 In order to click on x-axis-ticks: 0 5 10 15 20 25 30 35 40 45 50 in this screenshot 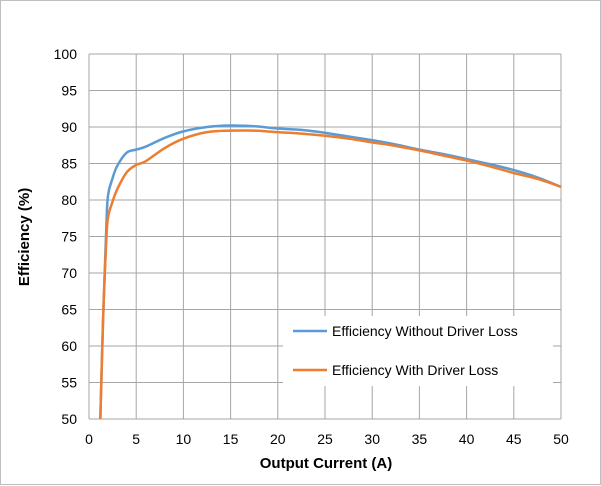, I will do `click(327, 439)`.